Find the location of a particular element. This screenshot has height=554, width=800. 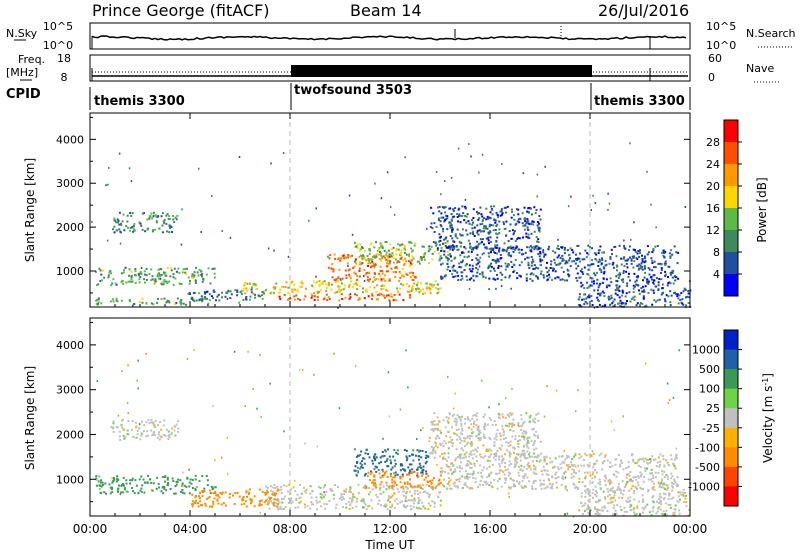

x-tick-label-3: 12:00 is located at coordinates (390, 529).